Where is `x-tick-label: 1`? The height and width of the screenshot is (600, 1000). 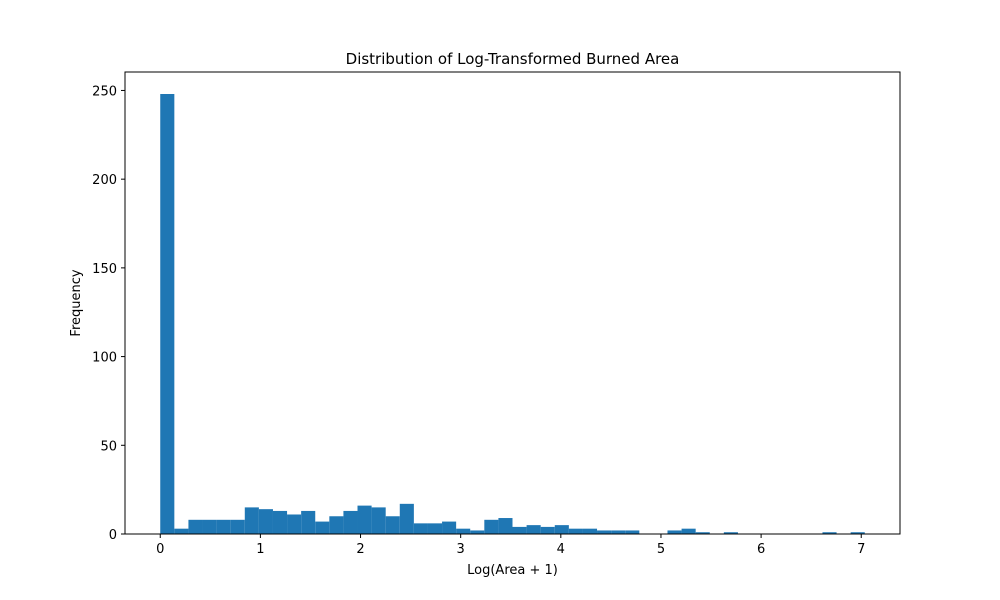
x-tick-label: 1 is located at coordinates (260, 549).